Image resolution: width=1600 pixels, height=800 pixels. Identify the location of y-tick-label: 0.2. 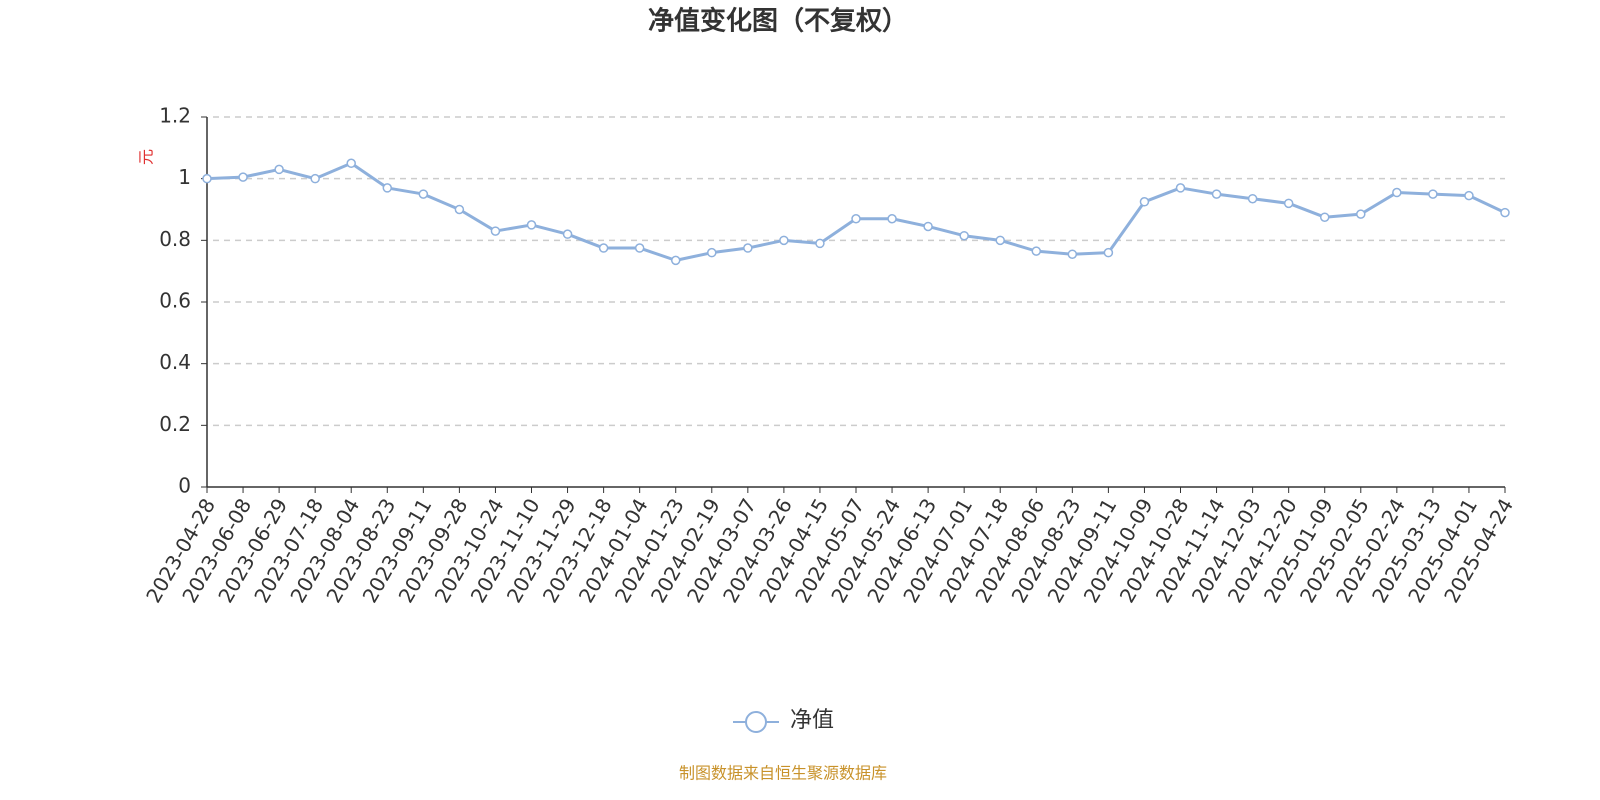
(175, 424).